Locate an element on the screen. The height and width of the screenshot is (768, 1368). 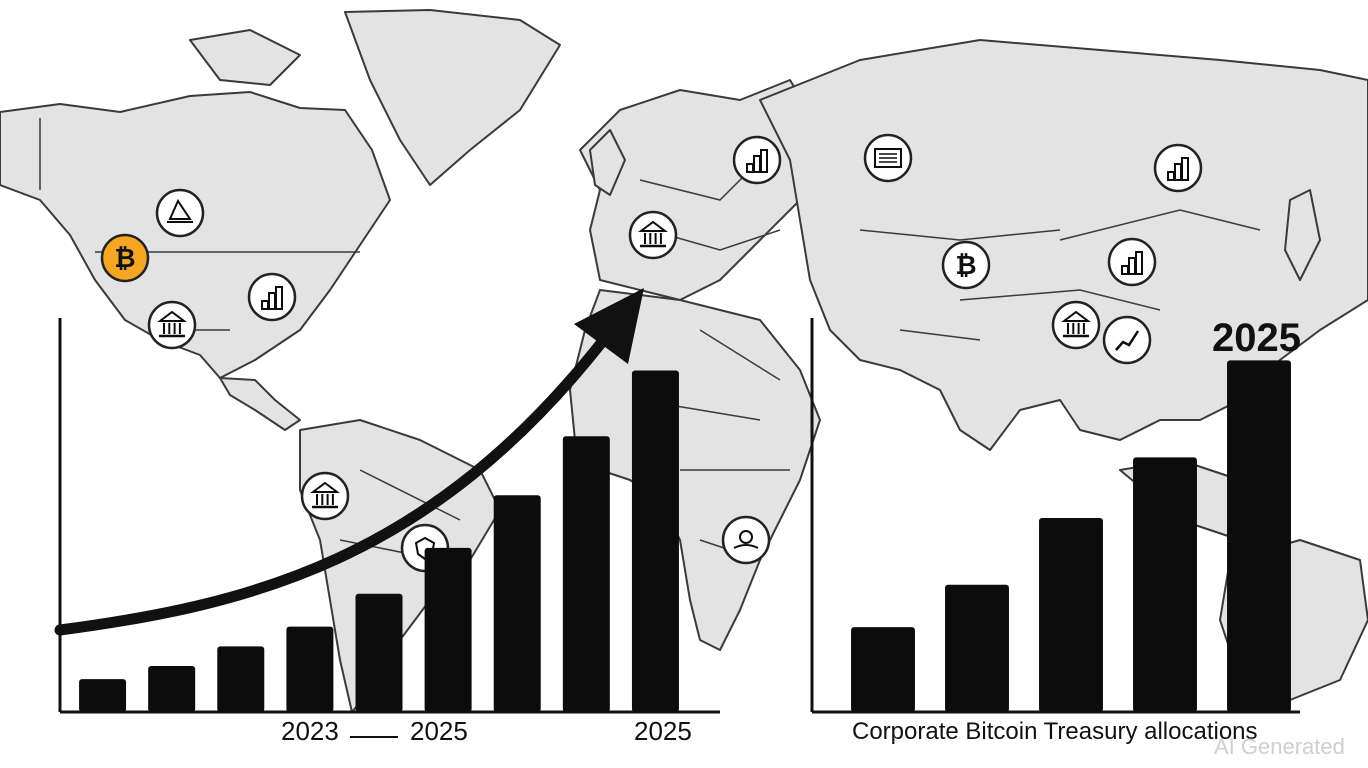
left-x-tick-label: 2023 is located at coordinates (310, 731).